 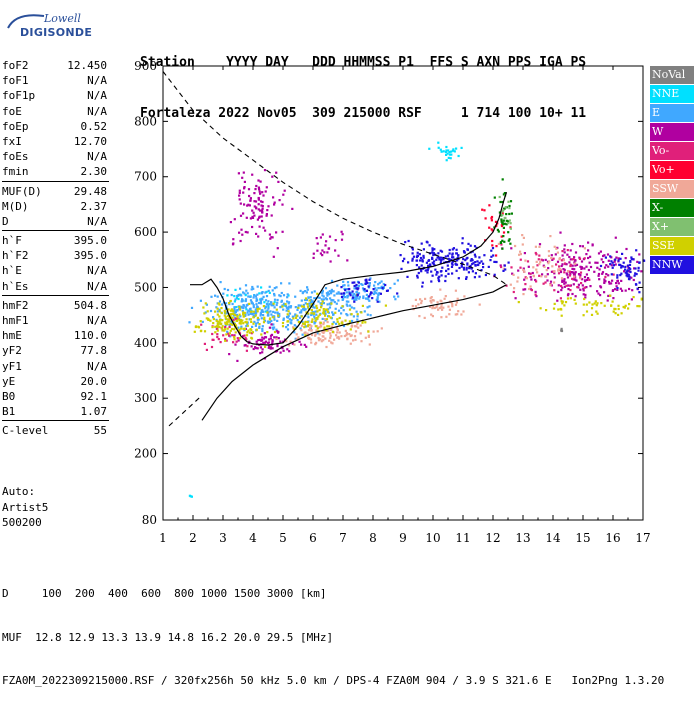 What do you see at coordinates (403, 538) in the screenshot?
I see `x-tick-label: 9` at bounding box center [403, 538].